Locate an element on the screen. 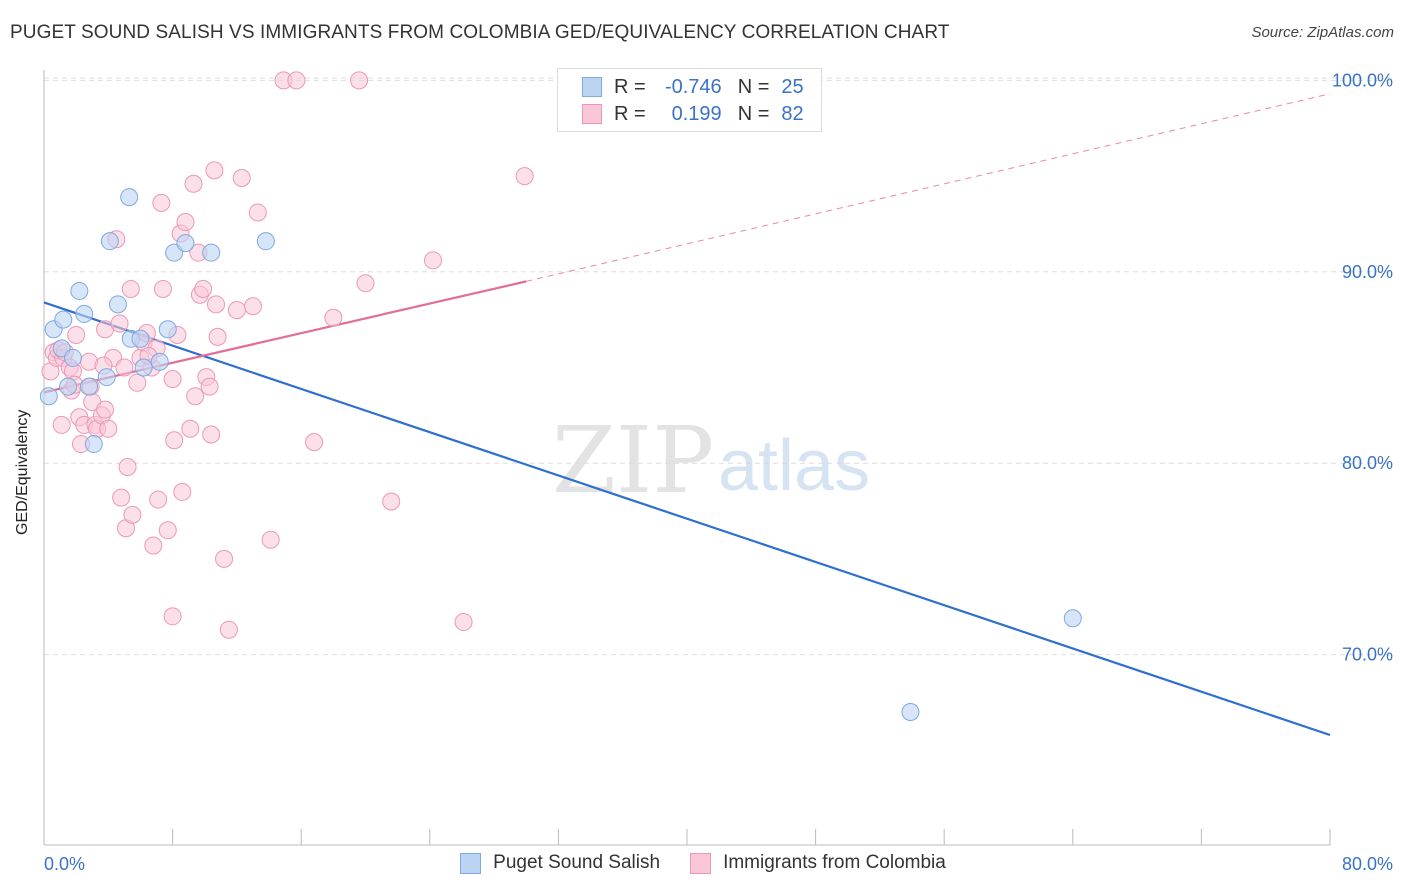 This screenshot has width=1406, height=892. x-tick-label: 0.0% is located at coordinates (64, 864).